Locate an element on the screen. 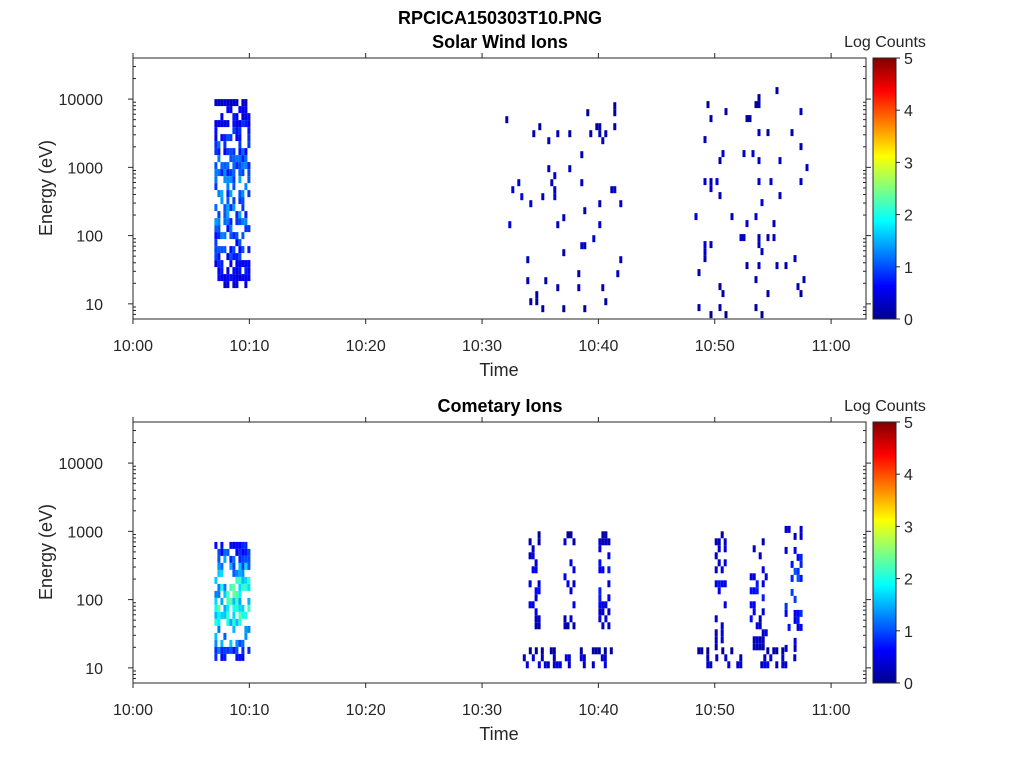  colorbar-frame is located at coordinates (884, 552).